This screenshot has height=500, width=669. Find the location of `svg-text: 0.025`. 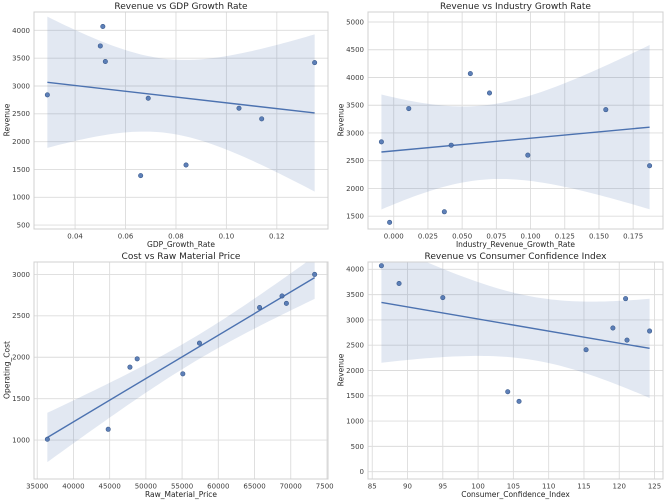

svg-text: 0.025 is located at coordinates (428, 237).